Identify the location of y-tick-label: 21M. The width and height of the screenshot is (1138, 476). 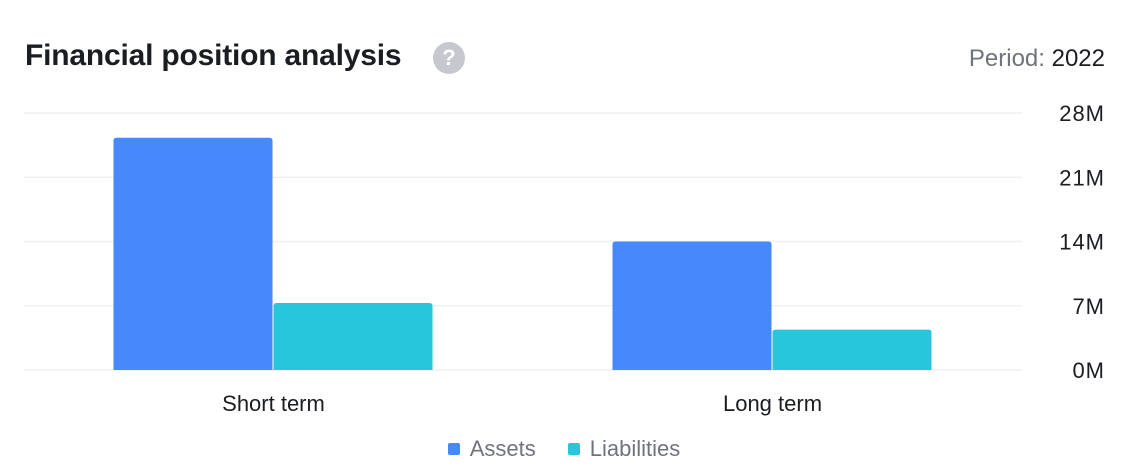
(1082, 177).